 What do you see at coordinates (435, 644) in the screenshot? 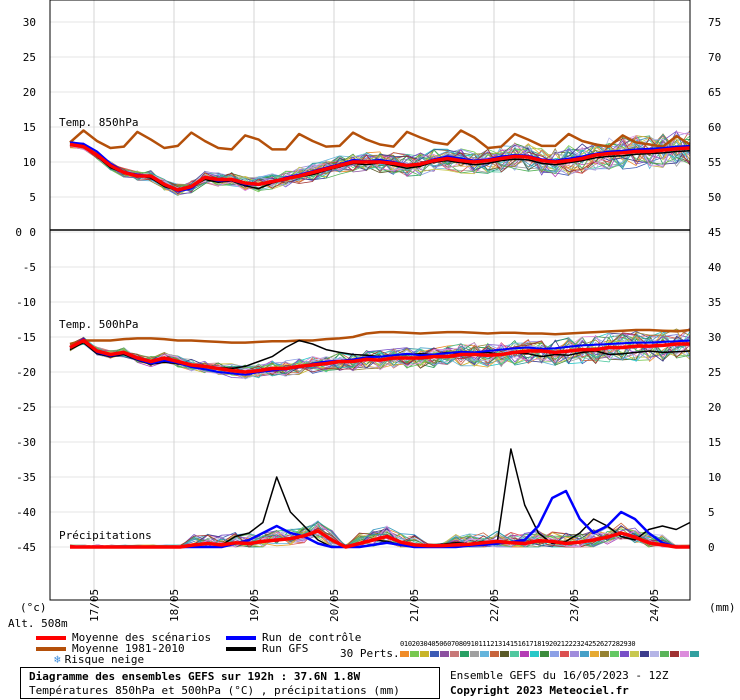
I see `pert-number-label: 05` at bounding box center [435, 644].